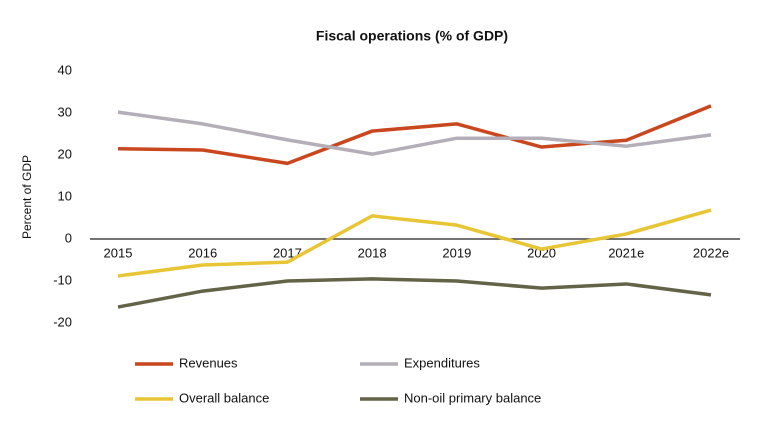 This screenshot has height=439, width=780. I want to click on x-tick-label: 2018, so click(372, 252).